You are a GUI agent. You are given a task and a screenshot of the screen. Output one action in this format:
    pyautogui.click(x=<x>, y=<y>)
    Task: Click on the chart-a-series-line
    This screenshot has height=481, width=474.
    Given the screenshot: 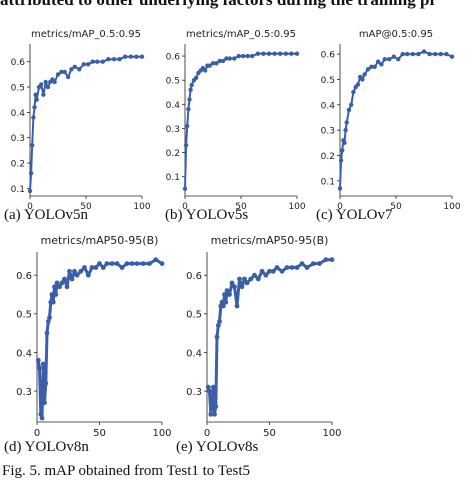 What is the action you would take?
    pyautogui.click(x=85, y=123)
    